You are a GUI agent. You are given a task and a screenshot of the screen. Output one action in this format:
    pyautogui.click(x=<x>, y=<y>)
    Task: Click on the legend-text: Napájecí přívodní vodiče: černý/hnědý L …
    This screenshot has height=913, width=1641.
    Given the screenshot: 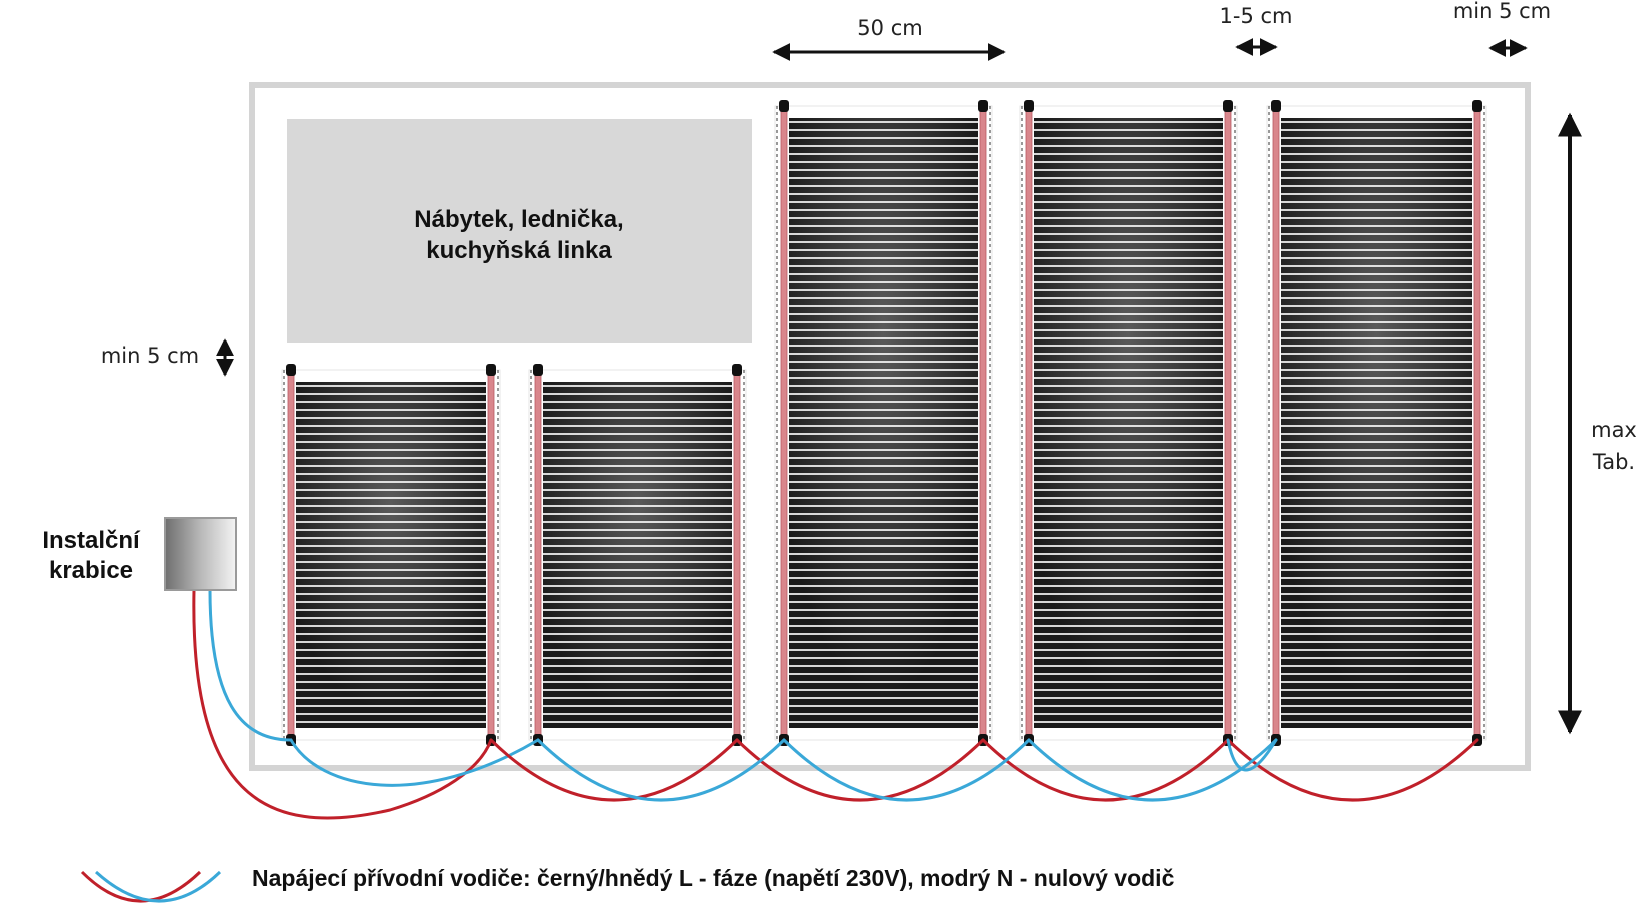 What is the action you would take?
    pyautogui.click(x=713, y=878)
    